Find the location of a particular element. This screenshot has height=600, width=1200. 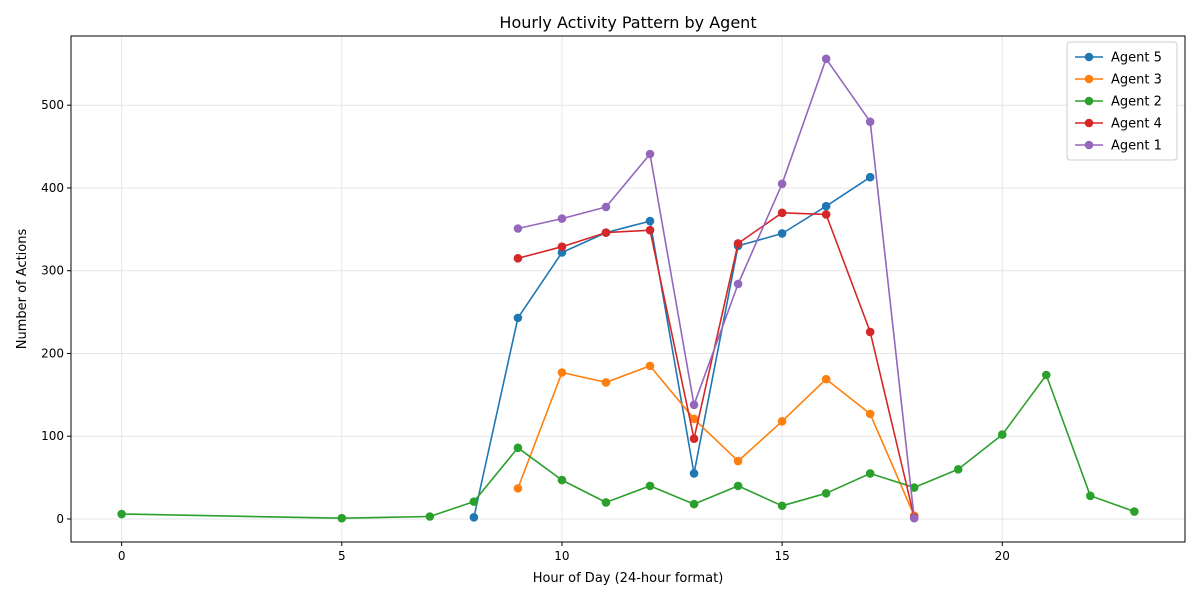

legend: Agent 5 Agent 3 Agent 2 Agent 4 Agent 1 is located at coordinates (1122, 101).